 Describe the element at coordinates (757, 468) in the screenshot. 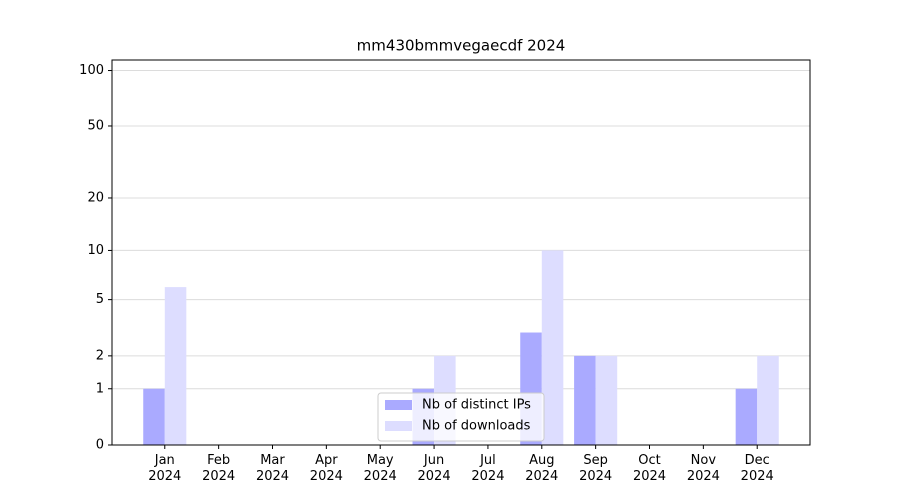

I see `x-tick-label: Dec 2024` at that location.